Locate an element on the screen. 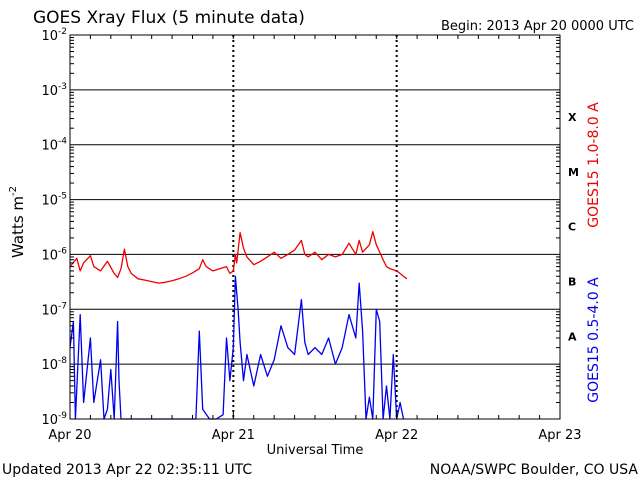 The width and height of the screenshot is (640, 480). y-axis-label-text: Watts m is located at coordinates (18, 227).